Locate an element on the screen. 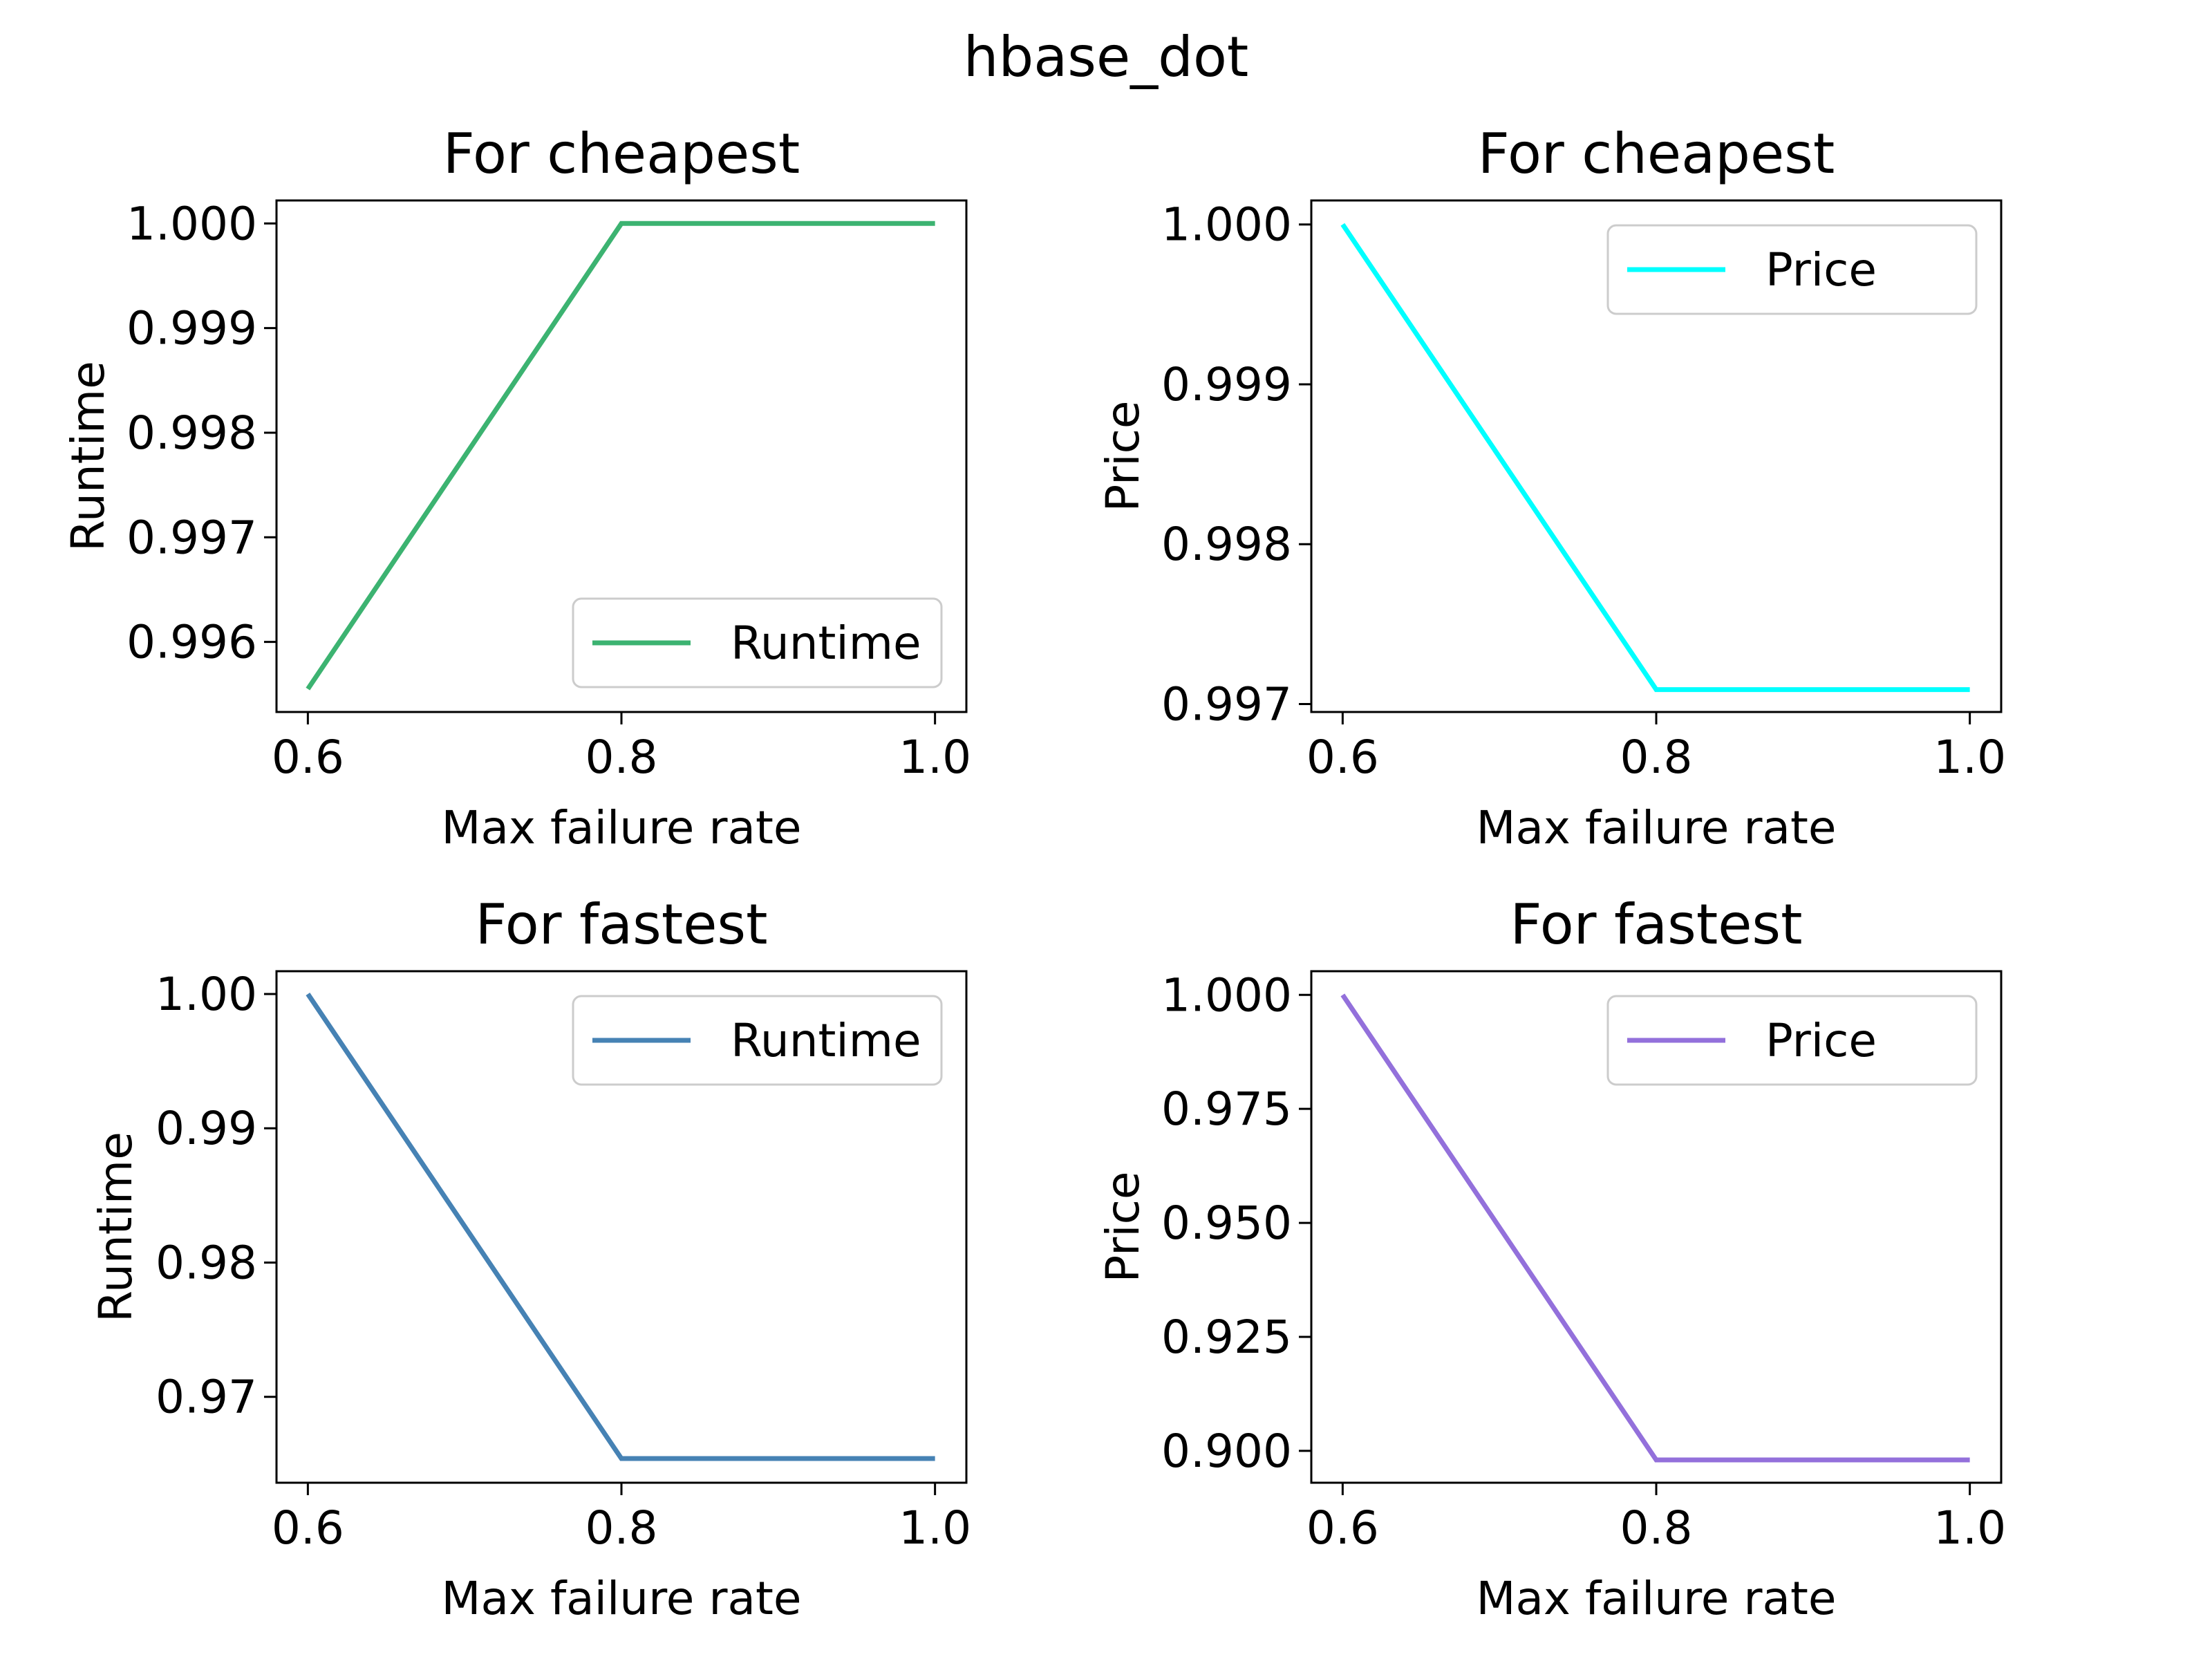 Image resolution: width=2212 pixels, height=1659 pixels. y-tick-label: 0.975 is located at coordinates (1227, 1109).